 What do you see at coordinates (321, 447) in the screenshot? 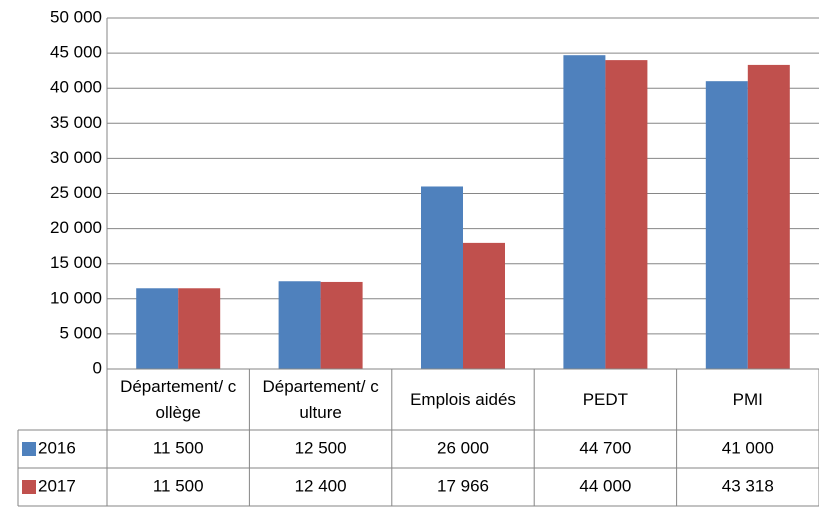
I see `table-value: 12 500` at bounding box center [321, 447].